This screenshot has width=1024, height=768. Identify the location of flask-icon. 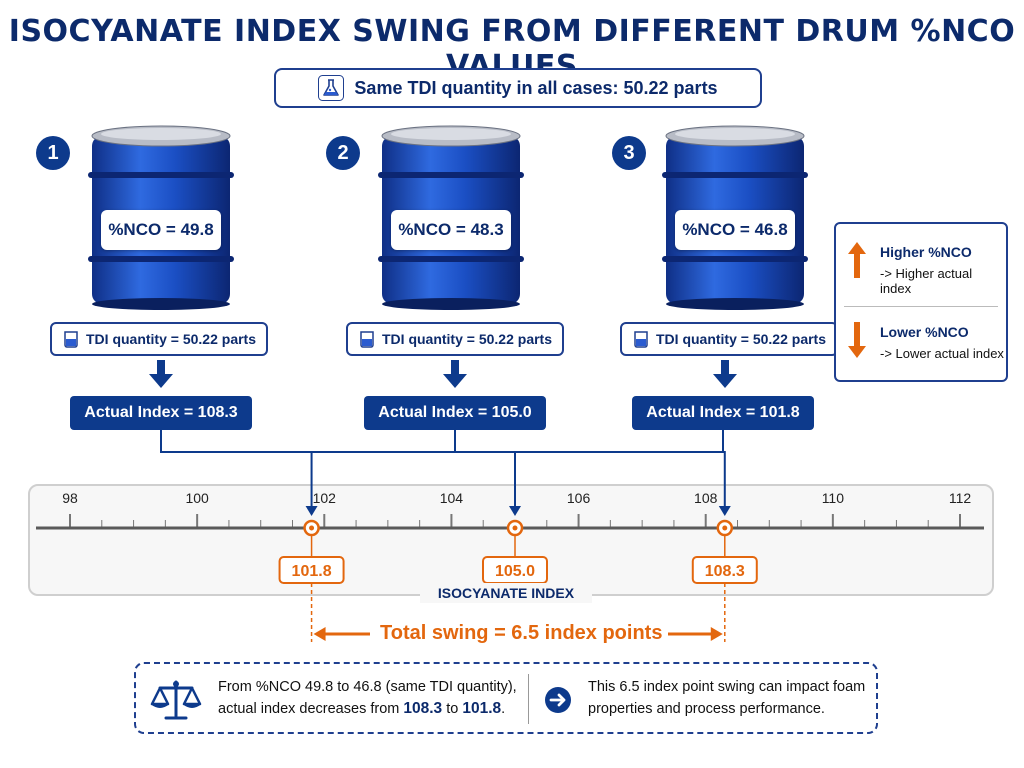
(331, 88).